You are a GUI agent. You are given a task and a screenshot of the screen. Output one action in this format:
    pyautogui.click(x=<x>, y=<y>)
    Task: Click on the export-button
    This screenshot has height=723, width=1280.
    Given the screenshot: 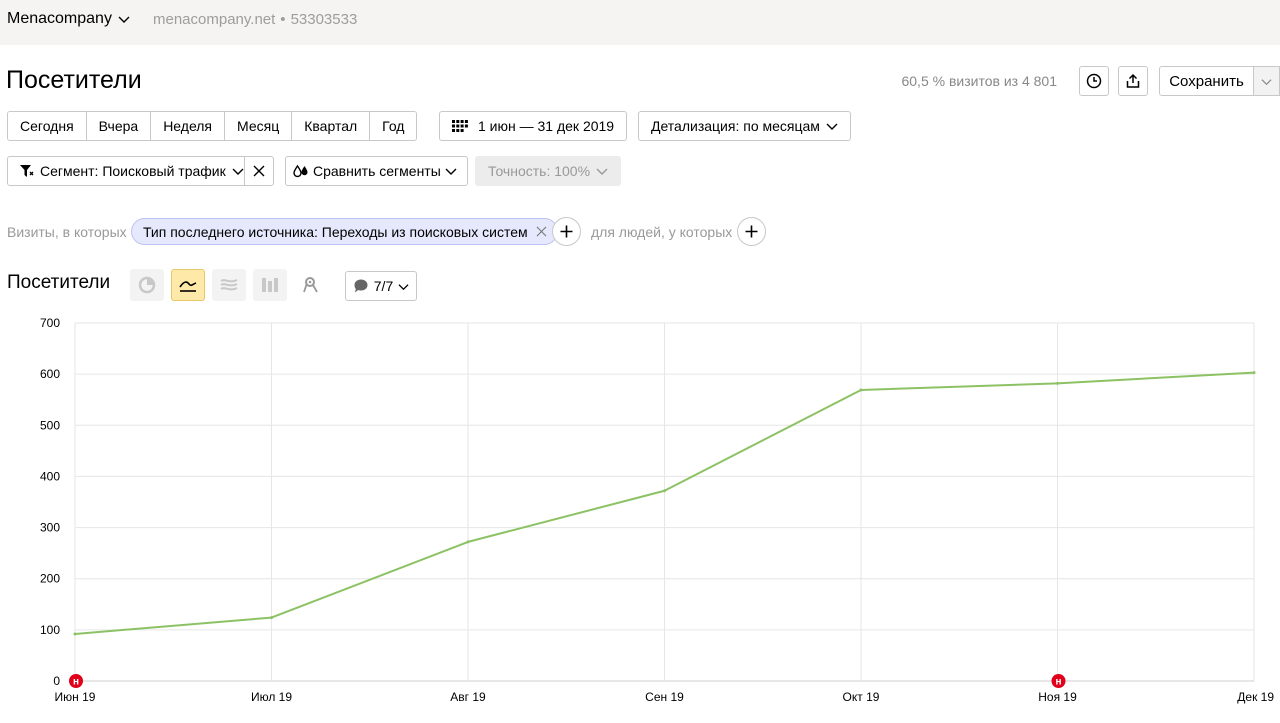 What is the action you would take?
    pyautogui.click(x=1133, y=81)
    